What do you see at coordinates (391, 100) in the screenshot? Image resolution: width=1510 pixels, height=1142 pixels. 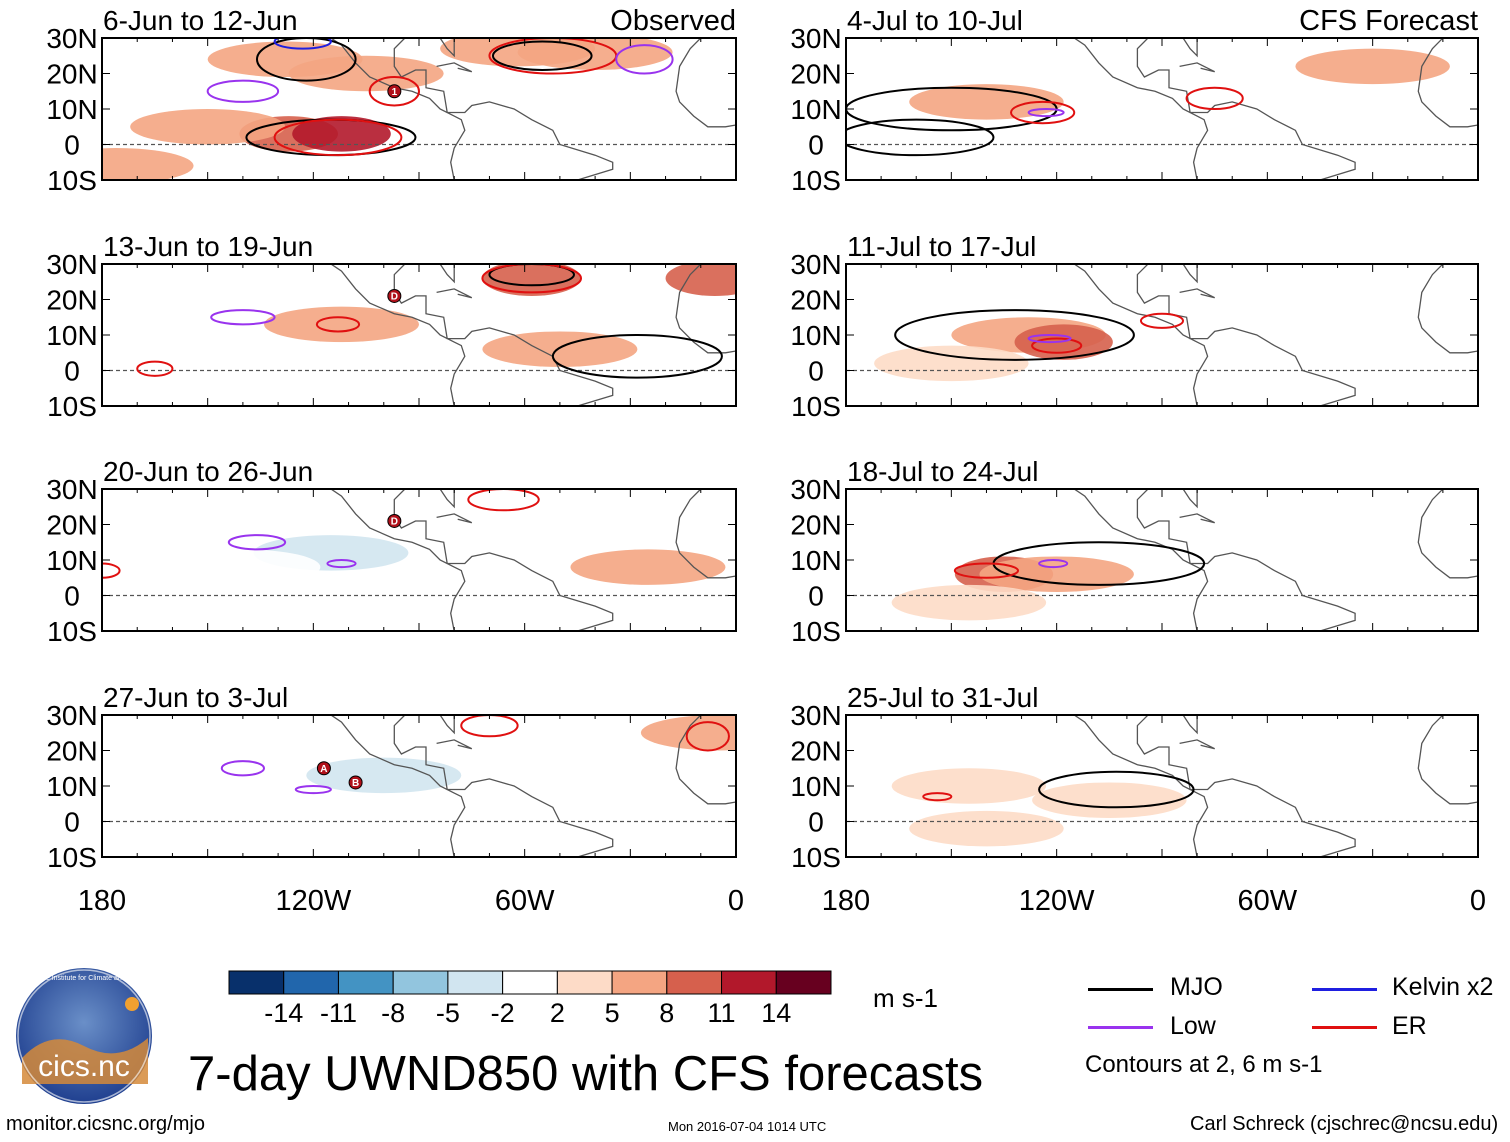 I see `panel-0-0: 1 30N 20N 10N 0 10S 6-Jun to 12-Jun Observed` at bounding box center [391, 100].